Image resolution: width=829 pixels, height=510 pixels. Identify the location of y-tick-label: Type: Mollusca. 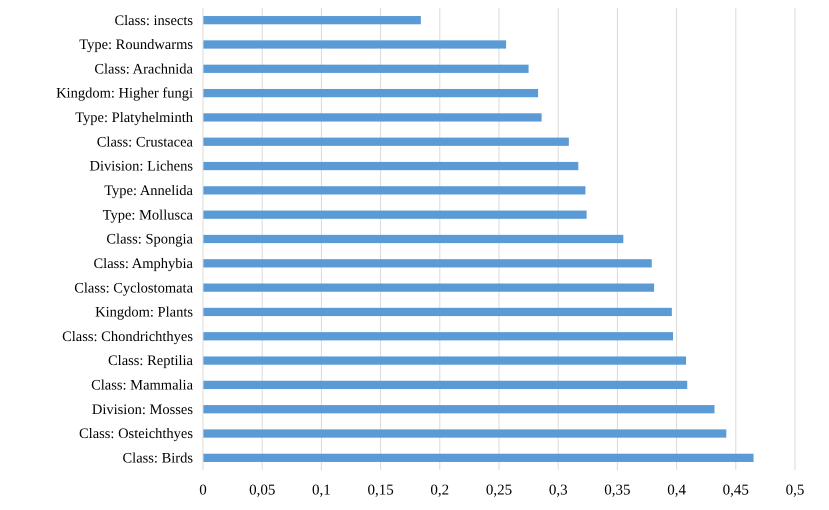
(148, 215).